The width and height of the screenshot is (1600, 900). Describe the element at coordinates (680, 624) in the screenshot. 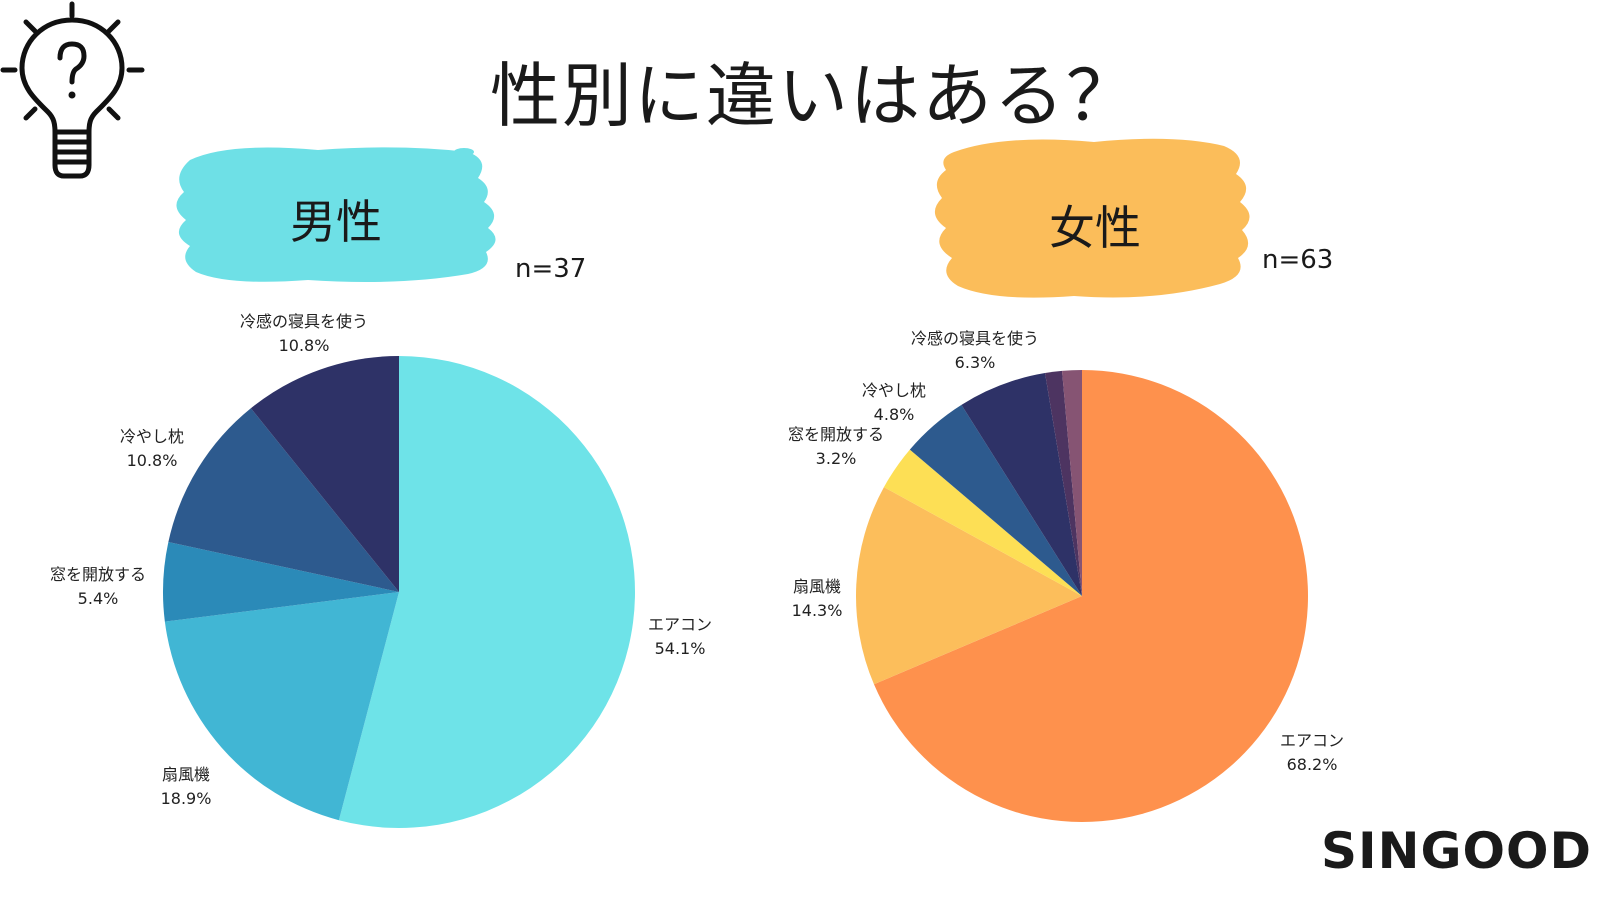

I see `pie-0-slice-0-label: エアコン` at that location.